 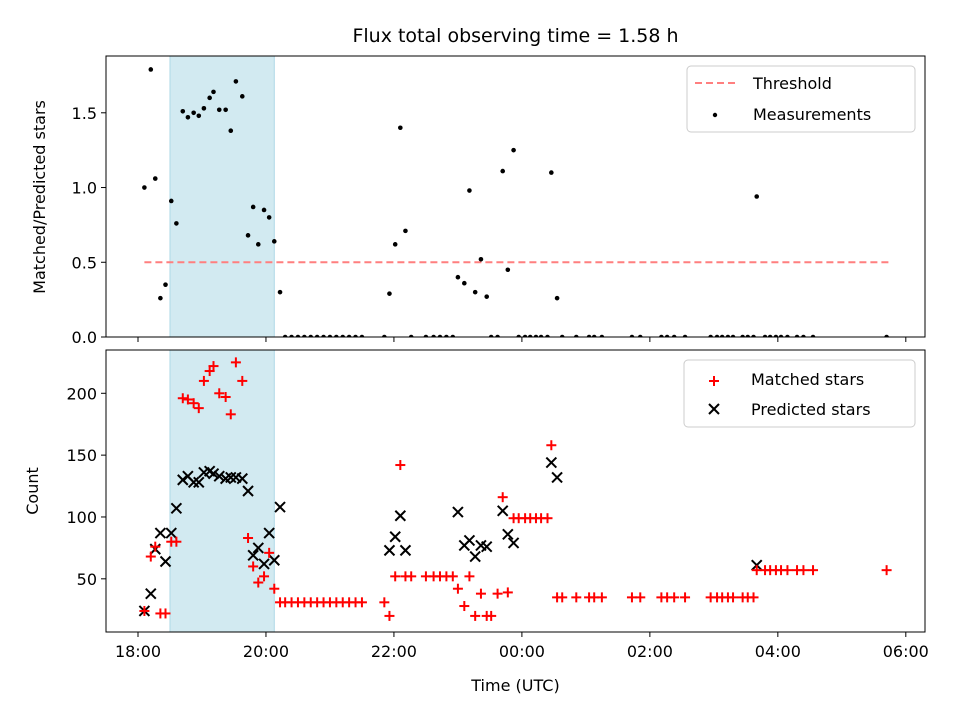 I want to click on legend-measurements-label: Measurements, so click(x=812, y=114).